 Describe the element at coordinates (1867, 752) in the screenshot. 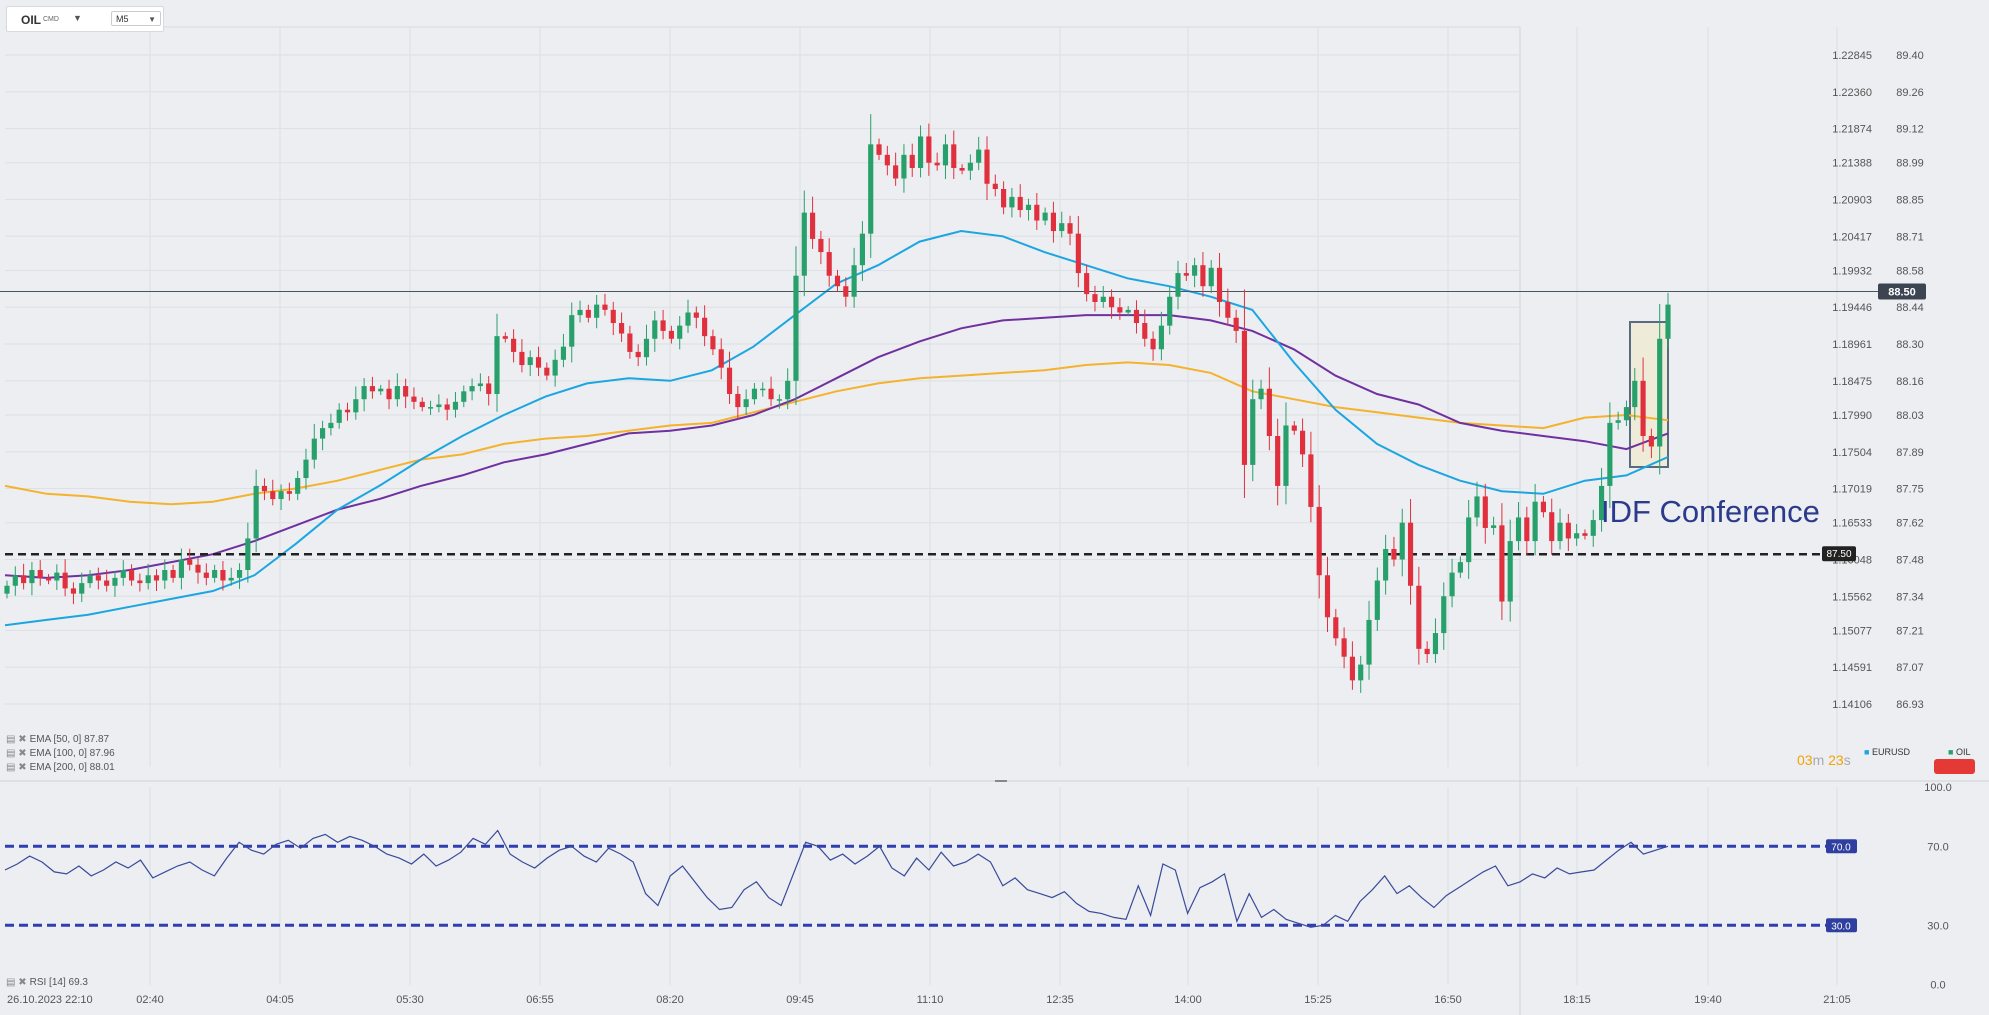

I see `legend-swatch: ■` at that location.